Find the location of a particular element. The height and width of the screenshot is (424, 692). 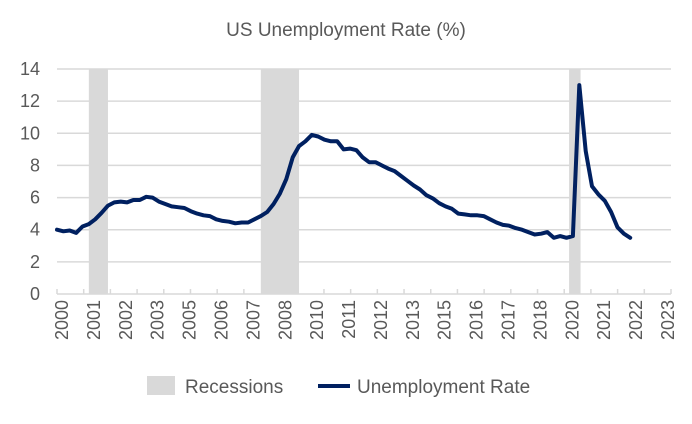

y-tick-label: 0 is located at coordinates (35, 294).